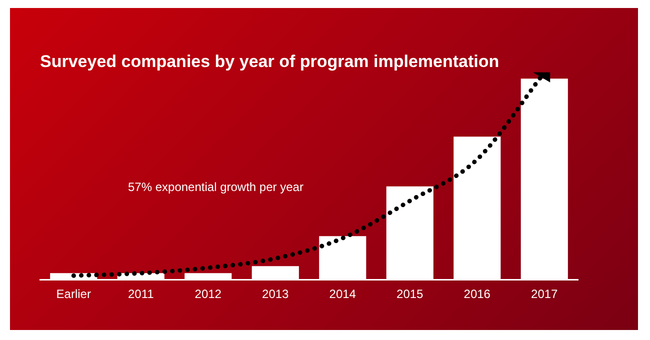  I want to click on annotation: 57% exponential growth per year, so click(216, 187).